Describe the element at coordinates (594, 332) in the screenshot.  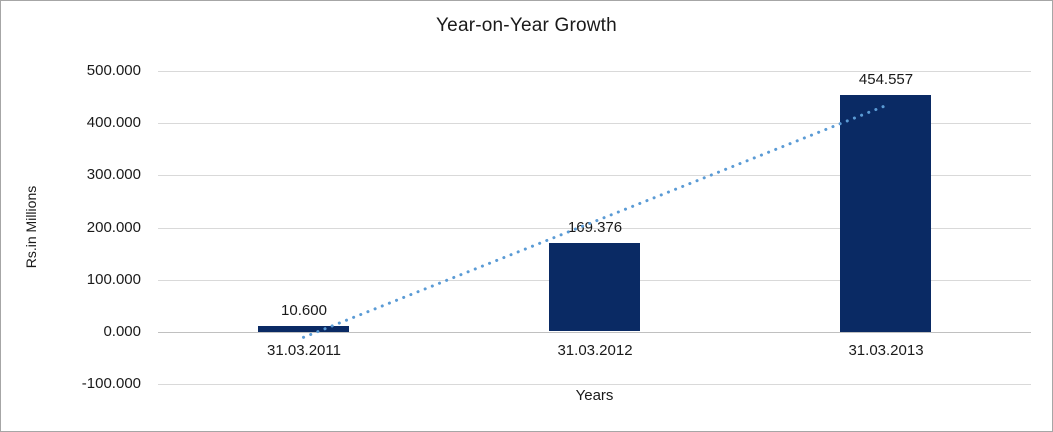
I see `category-axis-line` at that location.